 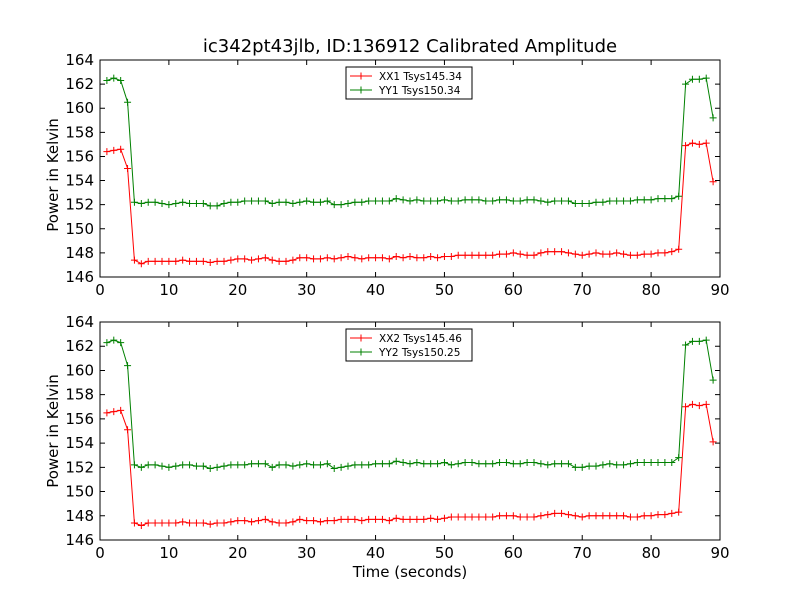 What do you see at coordinates (237, 553) in the screenshot?
I see `x-tick-label: 20` at bounding box center [237, 553].